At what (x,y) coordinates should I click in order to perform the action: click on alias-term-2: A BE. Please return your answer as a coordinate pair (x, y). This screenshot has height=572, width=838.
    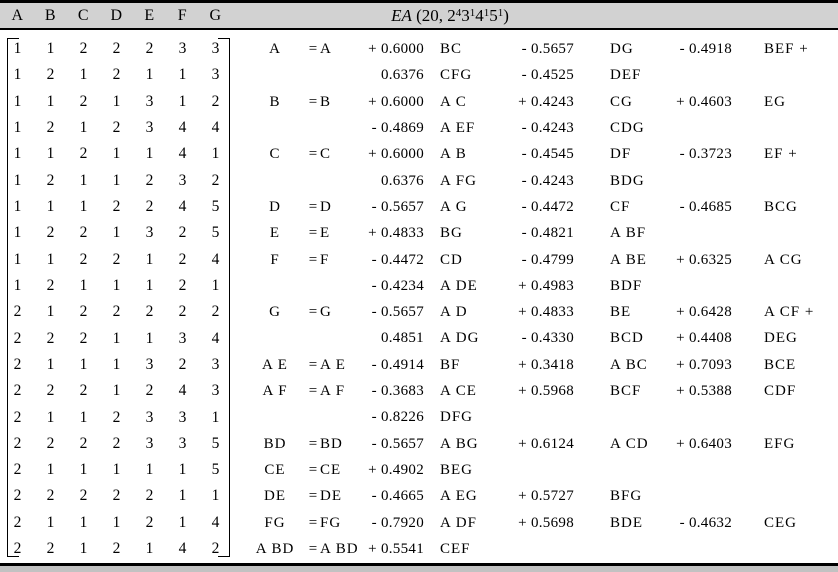
    Looking at the image, I should click on (628, 259).